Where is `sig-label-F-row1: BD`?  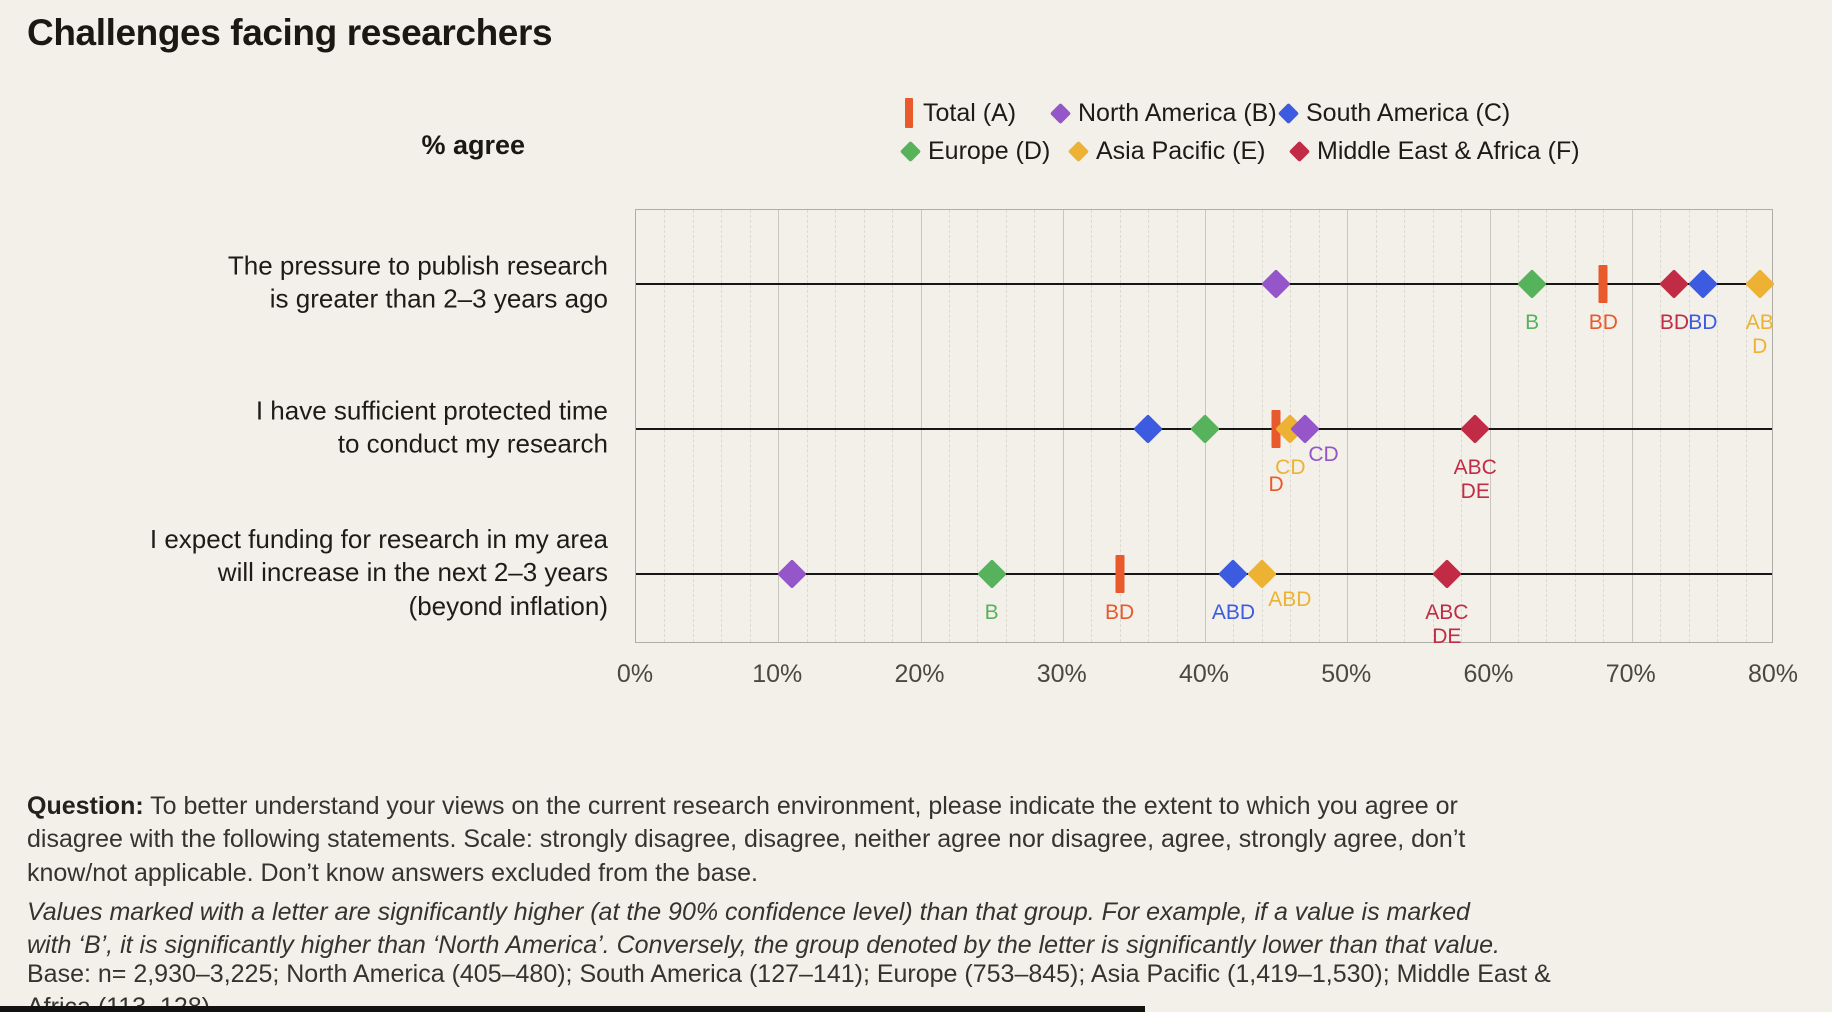 sig-label-F-row1: BD is located at coordinates (1674, 322).